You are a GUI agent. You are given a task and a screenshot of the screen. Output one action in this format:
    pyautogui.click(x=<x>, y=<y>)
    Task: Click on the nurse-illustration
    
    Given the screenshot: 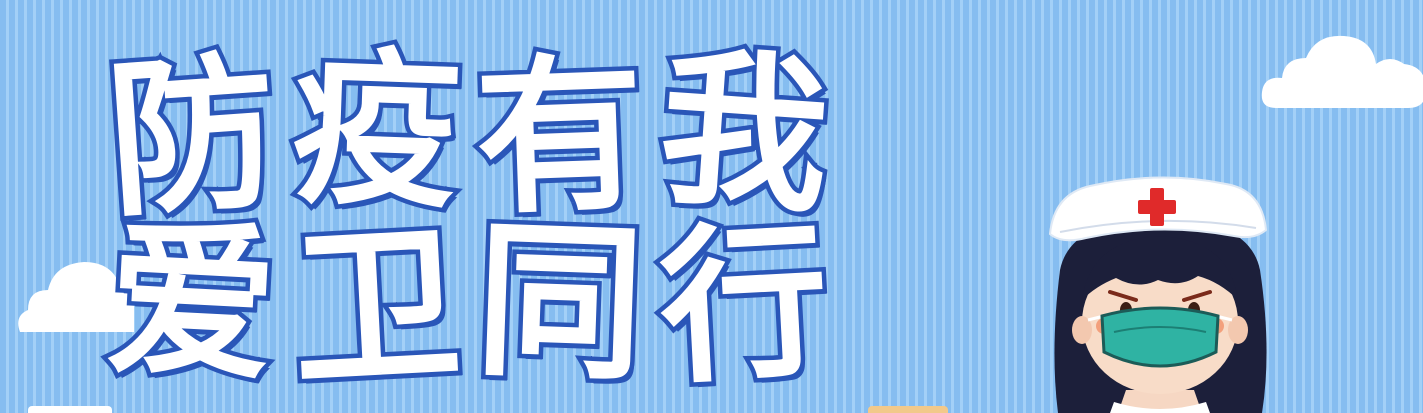 What is the action you would take?
    pyautogui.click(x=1158, y=294)
    